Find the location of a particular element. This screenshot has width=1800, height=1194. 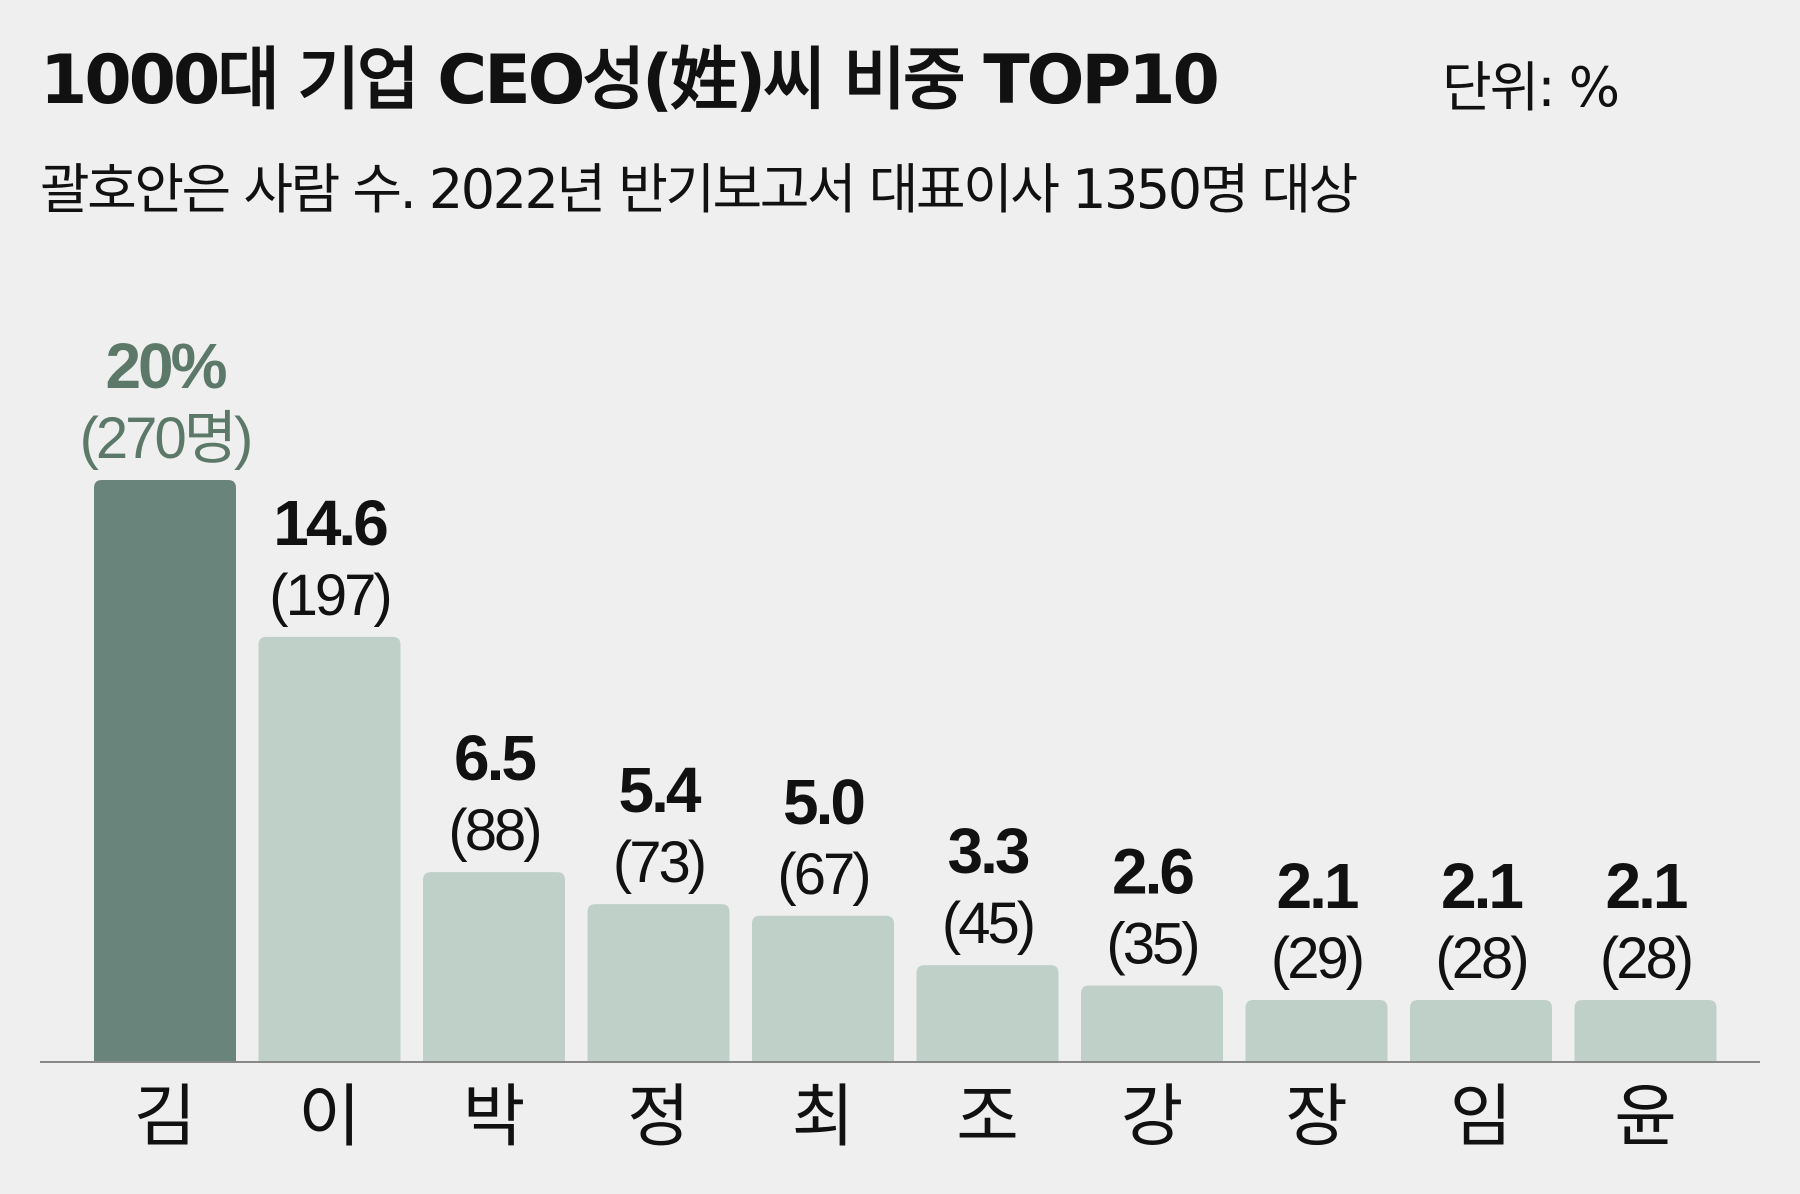

bar-value-label-3: 5.4 is located at coordinates (660, 790).